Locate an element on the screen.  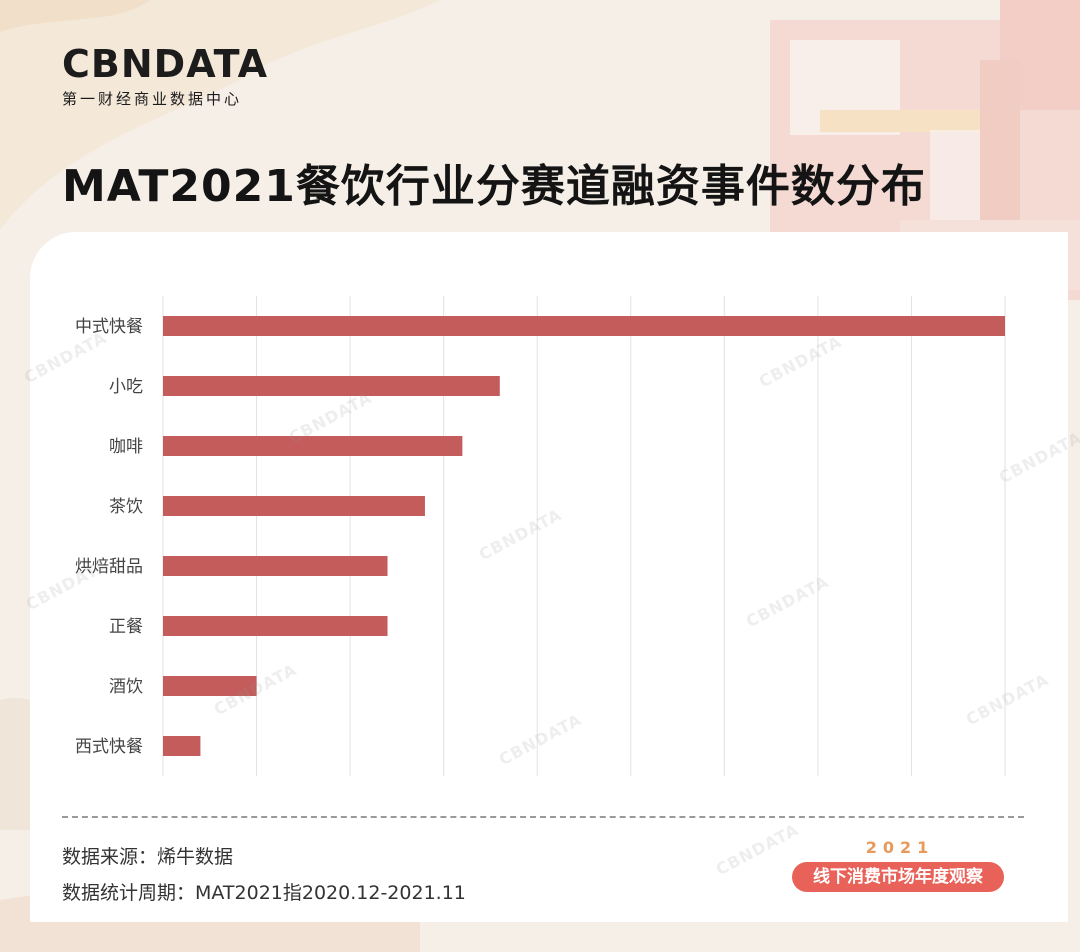
data-source-text: 数据来源：烯牛数据 is located at coordinates (148, 857).